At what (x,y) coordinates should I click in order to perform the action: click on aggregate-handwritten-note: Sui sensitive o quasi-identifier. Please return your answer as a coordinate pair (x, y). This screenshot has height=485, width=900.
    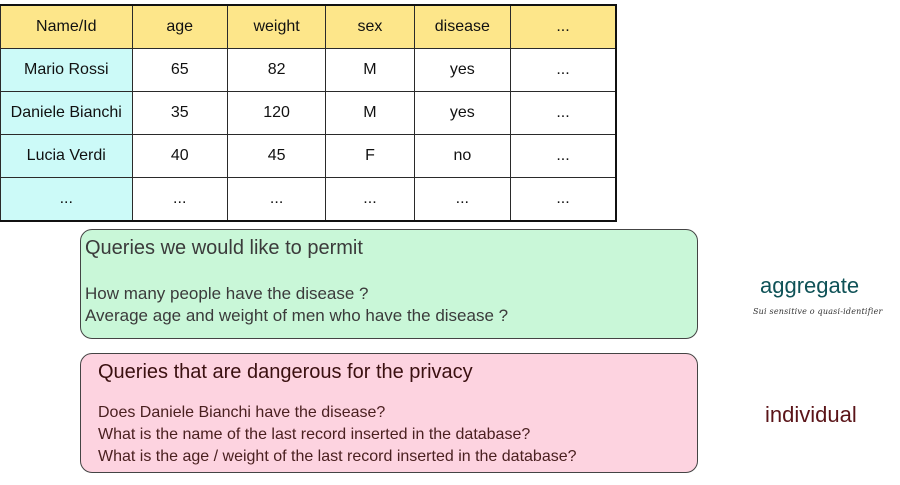
    Looking at the image, I should click on (818, 311).